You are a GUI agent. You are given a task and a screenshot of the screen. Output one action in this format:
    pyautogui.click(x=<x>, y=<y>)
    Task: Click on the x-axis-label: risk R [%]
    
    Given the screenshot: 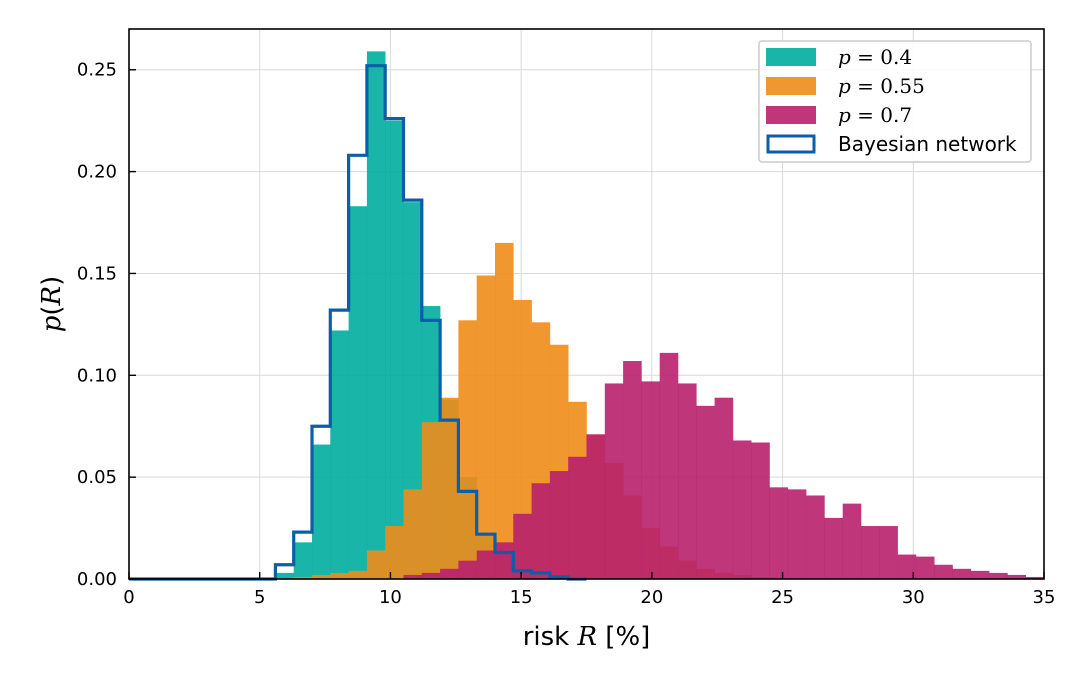 What is the action you would take?
    pyautogui.click(x=587, y=637)
    